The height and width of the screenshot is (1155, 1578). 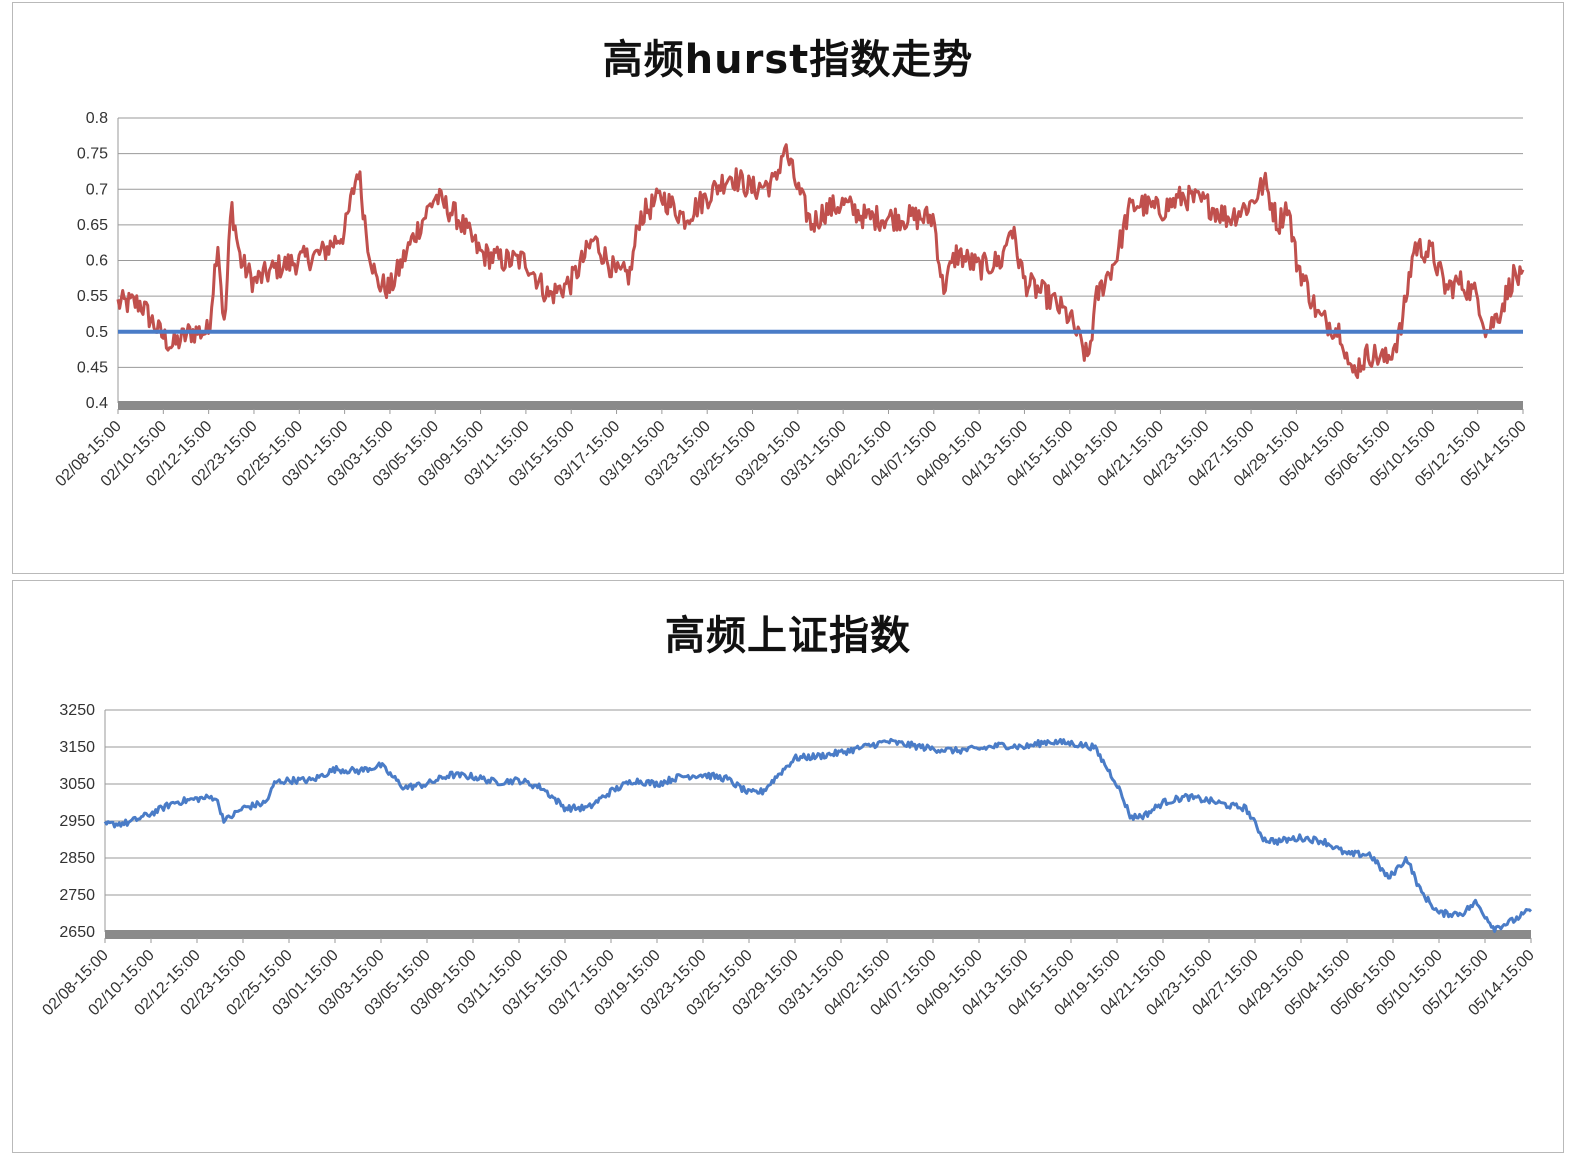 What do you see at coordinates (92, 154) in the screenshot?
I see `y-tick-label: 0.75` at bounding box center [92, 154].